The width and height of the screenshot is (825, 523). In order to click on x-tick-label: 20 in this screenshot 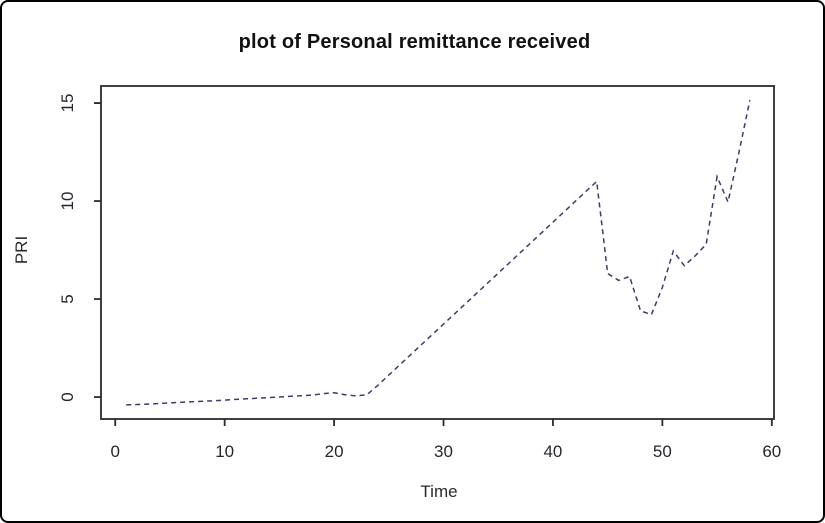, I will do `click(334, 451)`.